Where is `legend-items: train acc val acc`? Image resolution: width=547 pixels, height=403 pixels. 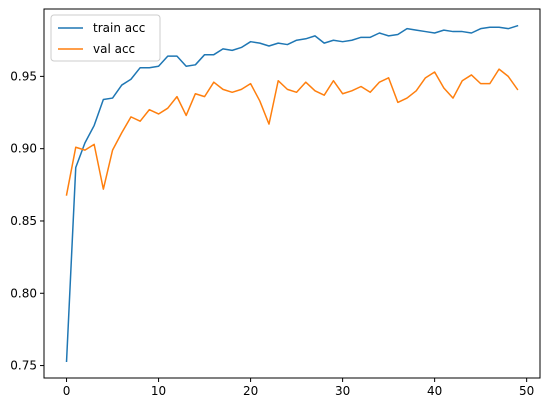
legend-items: train acc val acc is located at coordinates (101, 38).